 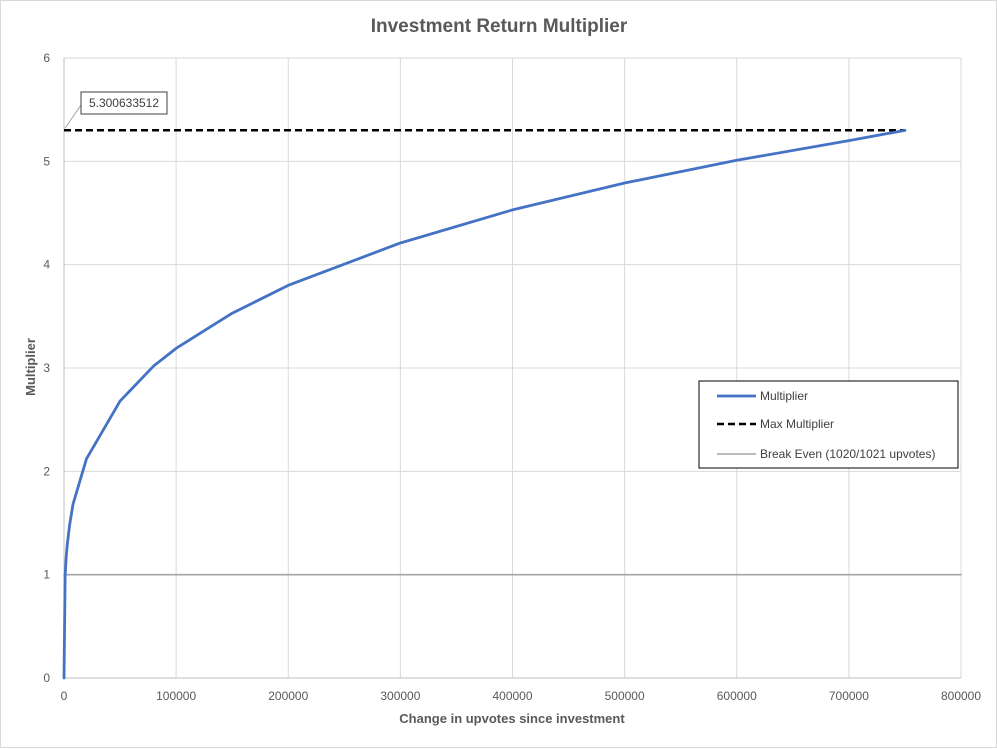 I want to click on y-tick-label: 0, so click(x=46, y=678).